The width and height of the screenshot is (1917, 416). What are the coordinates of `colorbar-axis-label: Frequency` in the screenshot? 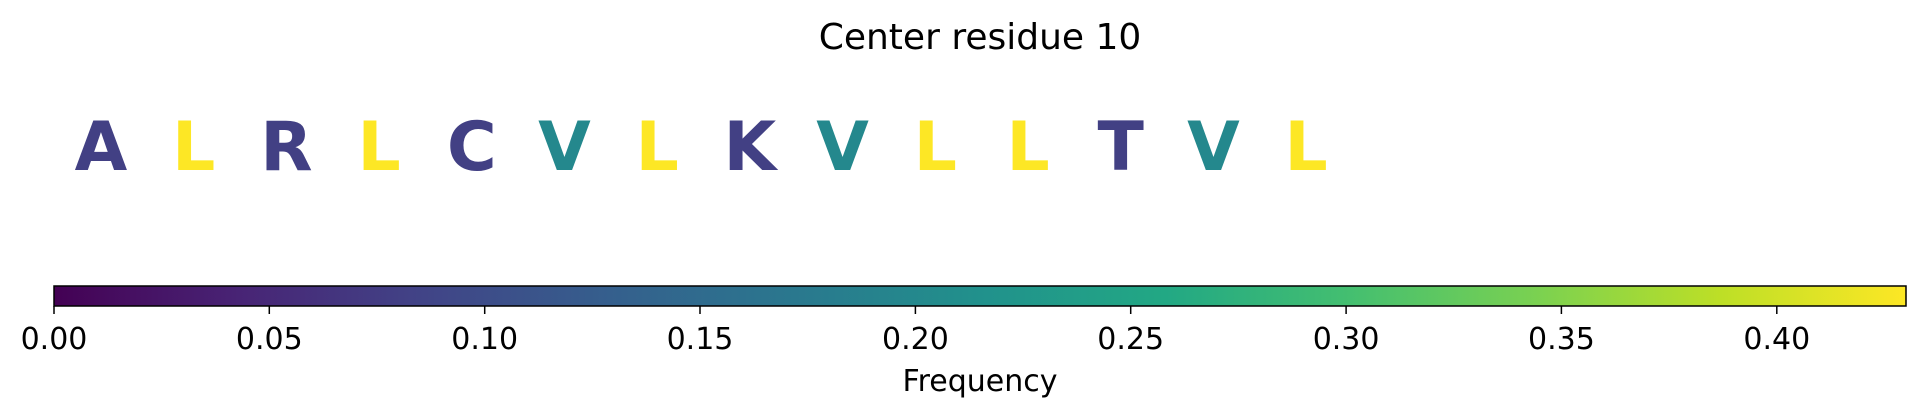 It's located at (980, 381).